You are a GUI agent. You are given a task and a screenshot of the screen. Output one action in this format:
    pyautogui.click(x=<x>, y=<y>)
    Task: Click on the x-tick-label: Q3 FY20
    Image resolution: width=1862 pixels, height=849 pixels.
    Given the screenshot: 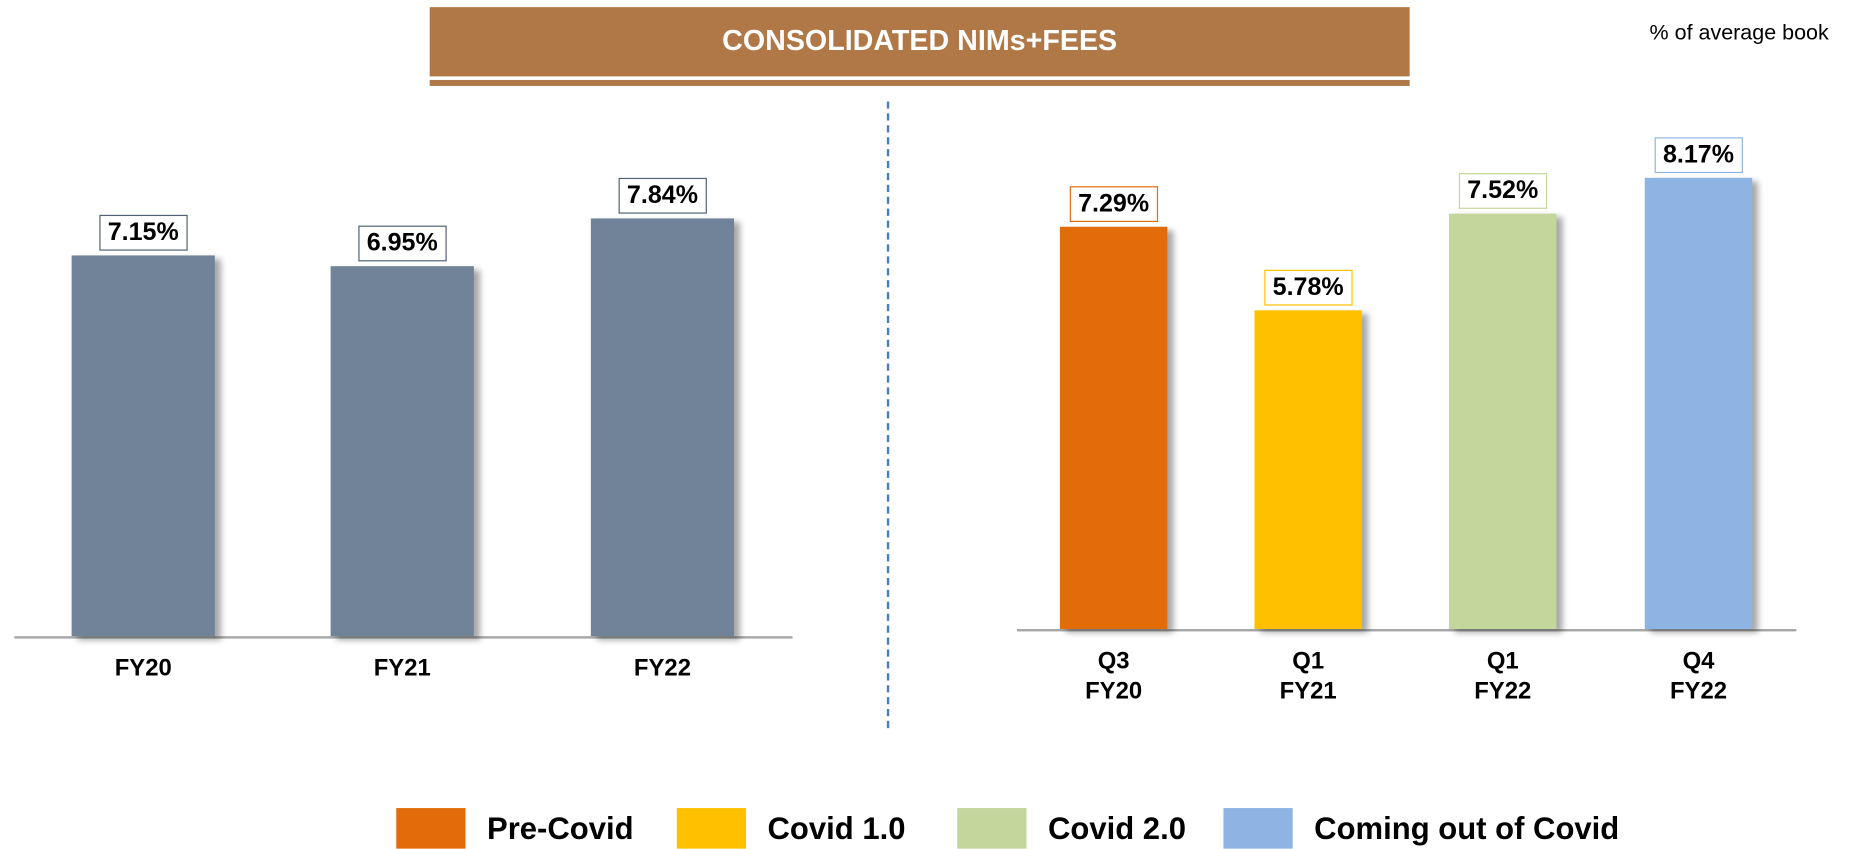 What is the action you would take?
    pyautogui.click(x=1114, y=676)
    